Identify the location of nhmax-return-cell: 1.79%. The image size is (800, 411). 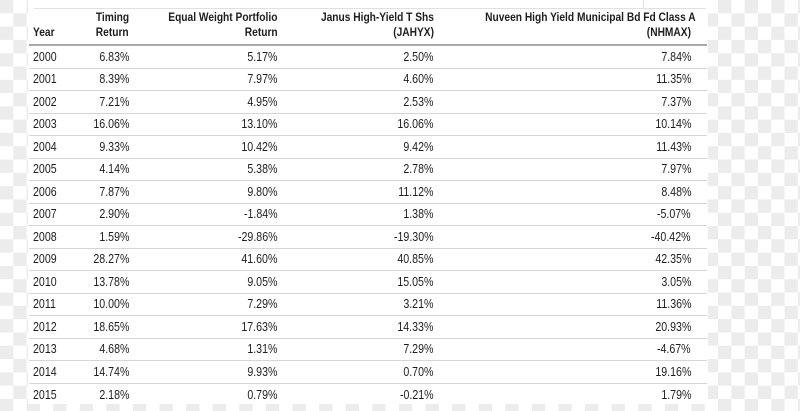
(577, 393).